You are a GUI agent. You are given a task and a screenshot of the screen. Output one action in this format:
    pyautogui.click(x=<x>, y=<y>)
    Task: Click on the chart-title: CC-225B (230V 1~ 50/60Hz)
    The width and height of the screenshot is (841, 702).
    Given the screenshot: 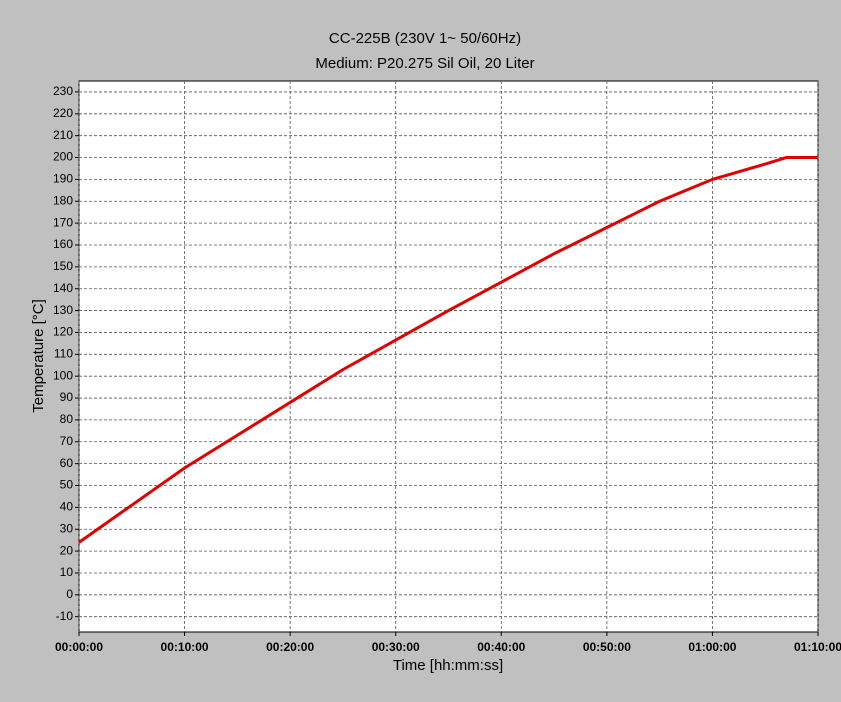 What is the action you would take?
    pyautogui.click(x=425, y=38)
    